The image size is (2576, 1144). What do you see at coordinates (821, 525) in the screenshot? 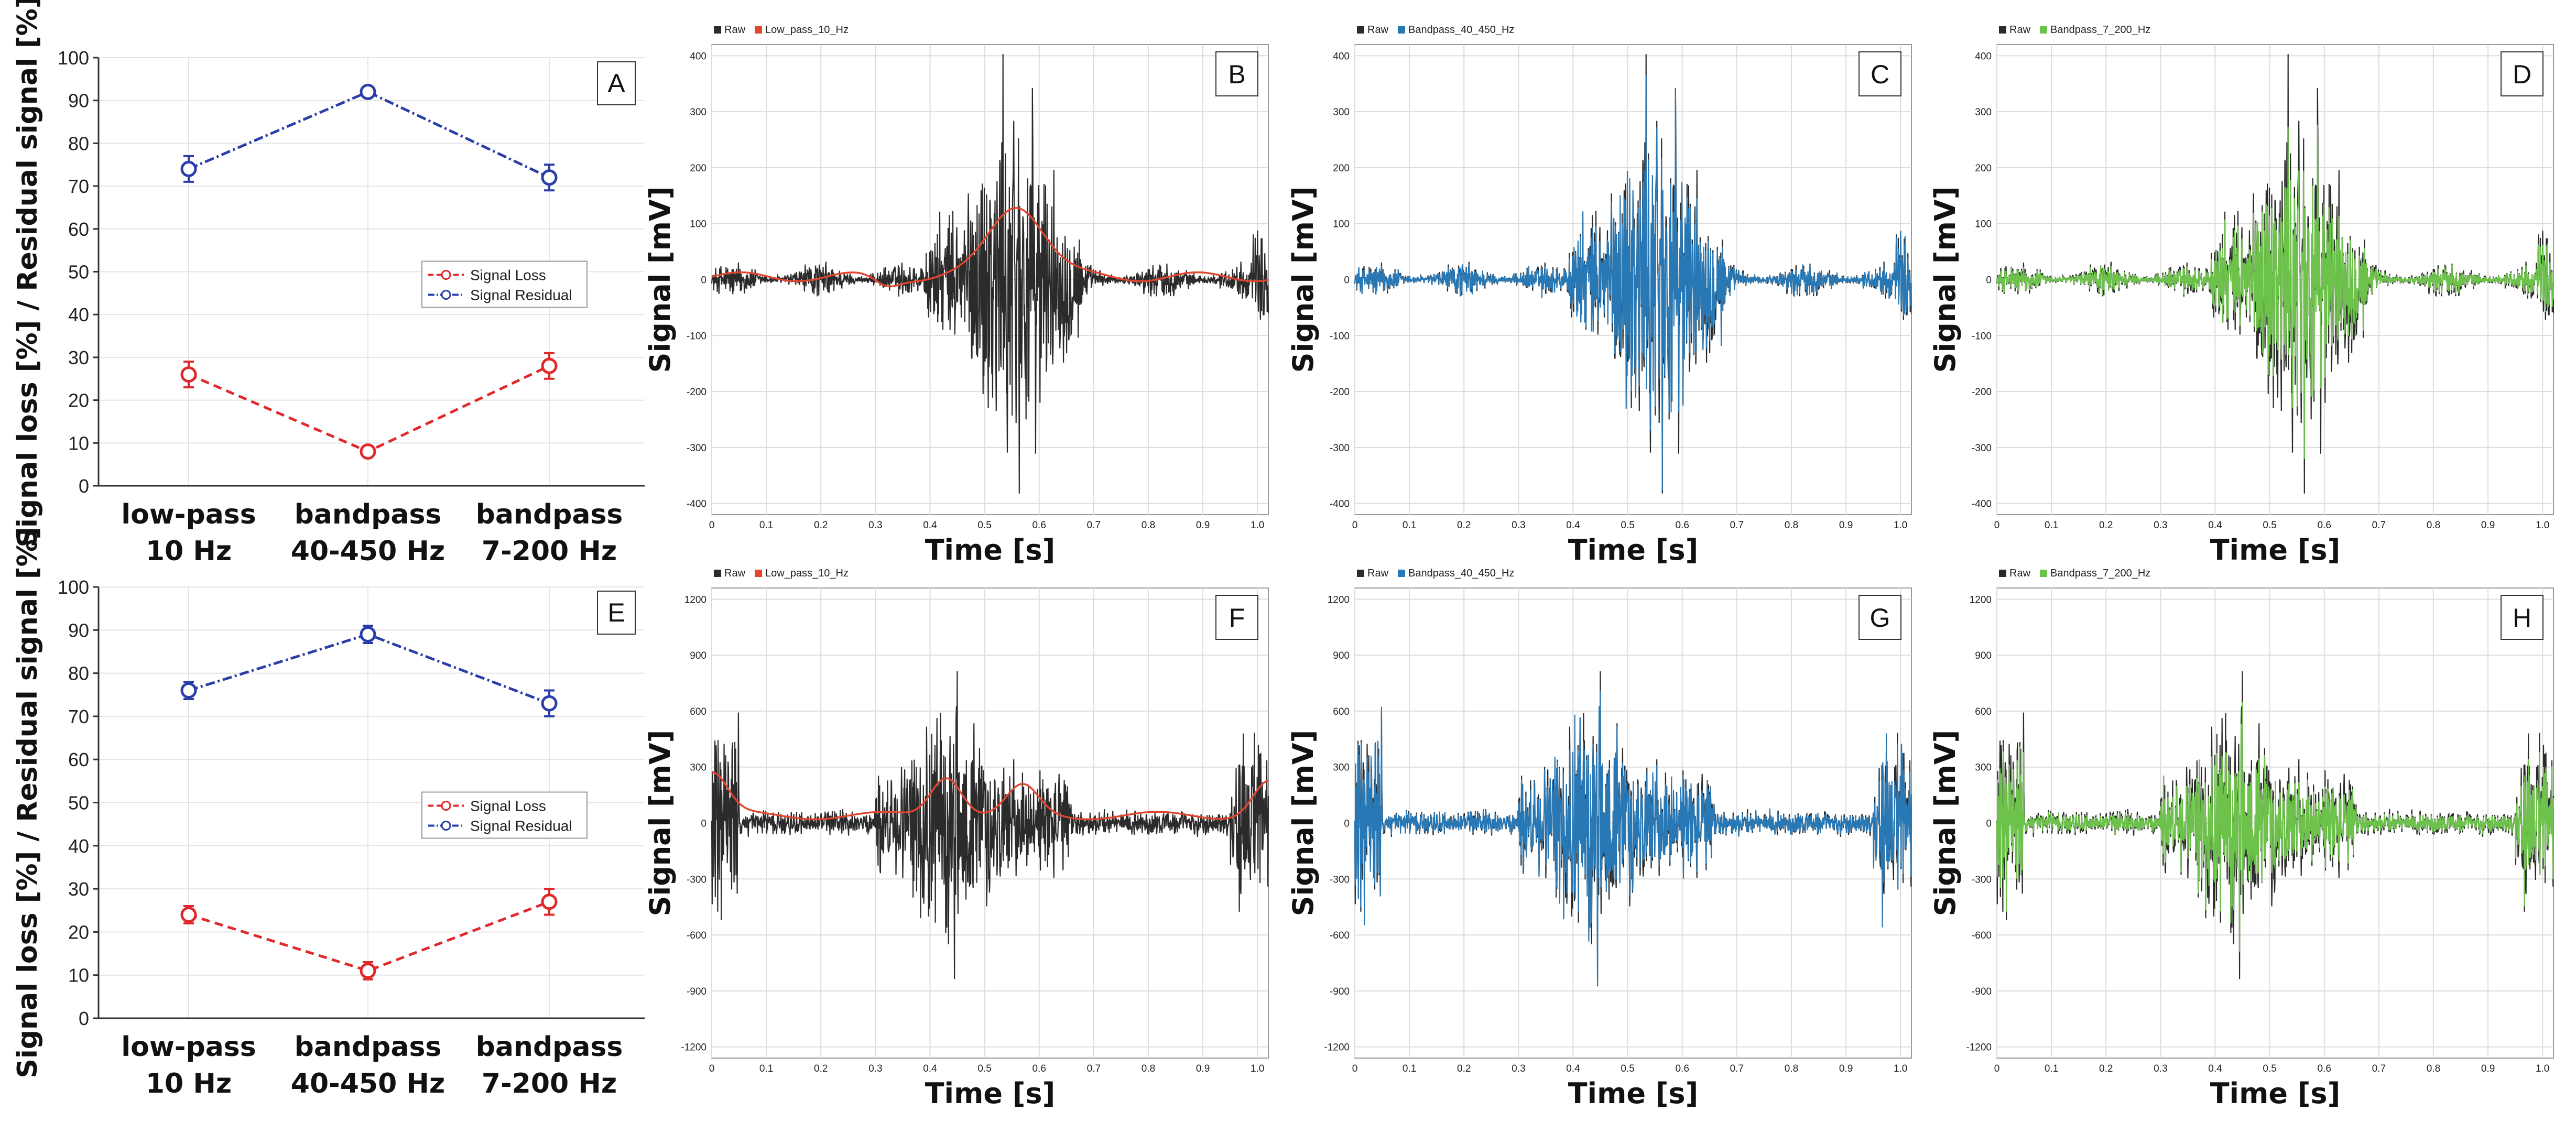
I see `x-tick-label: 0.2` at bounding box center [821, 525].